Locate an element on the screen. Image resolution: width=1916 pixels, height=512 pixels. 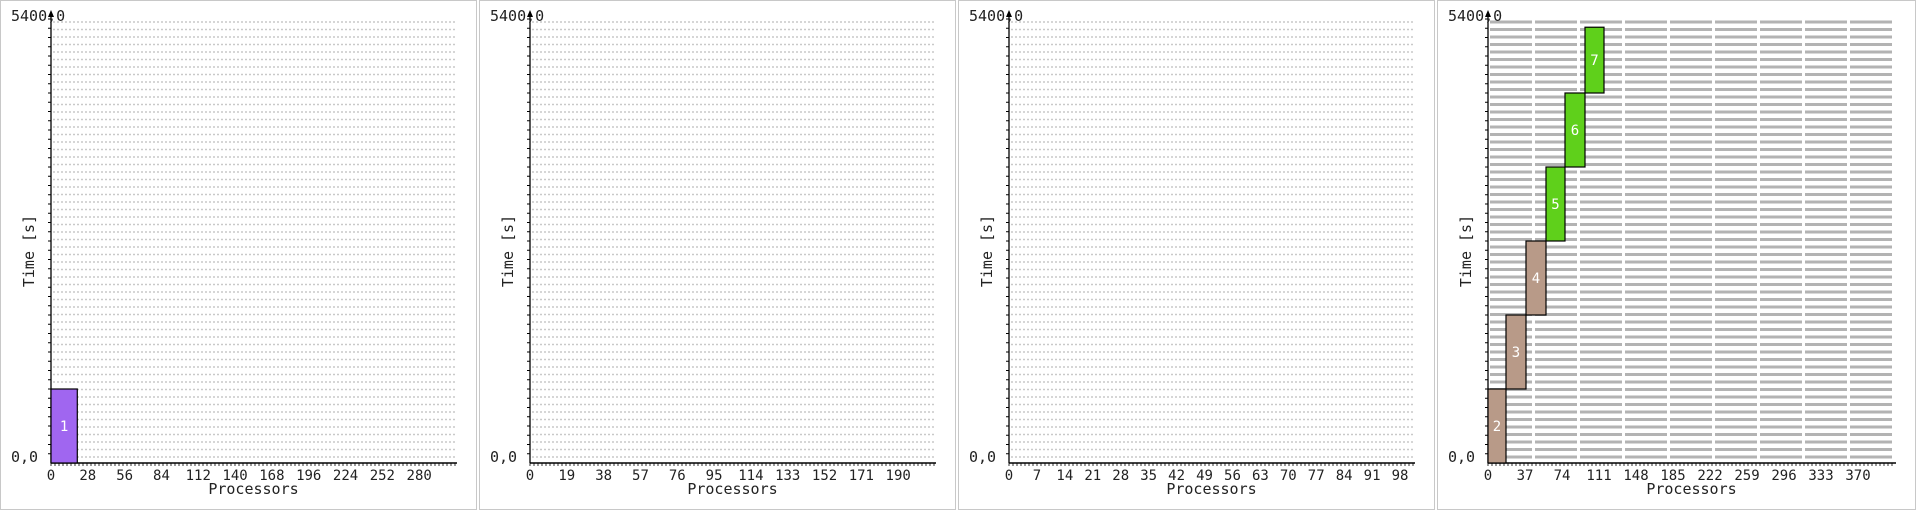
job-5-block is located at coordinates (1555, 204).